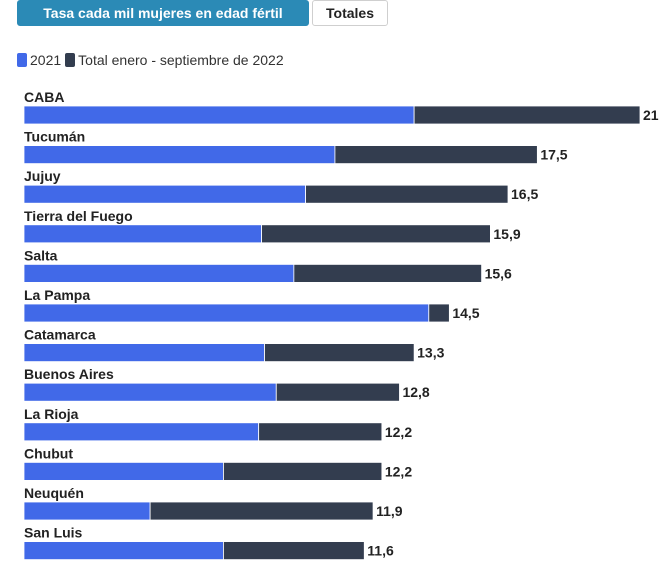 This screenshot has height=567, width=661. Describe the element at coordinates (60, 335) in the screenshot. I see `category-label: Catamarca` at that location.